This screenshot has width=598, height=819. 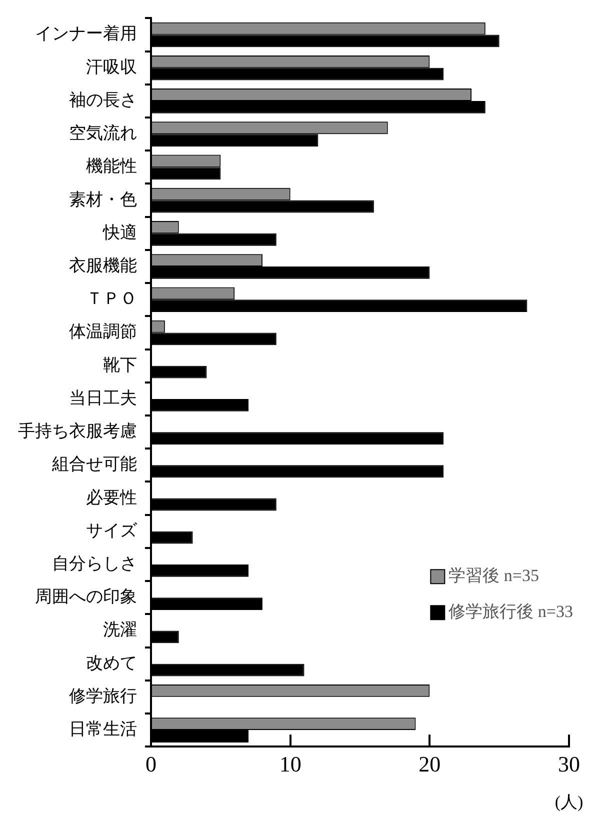 I want to click on legend-label: 学習後 n=35, so click(x=494, y=576).